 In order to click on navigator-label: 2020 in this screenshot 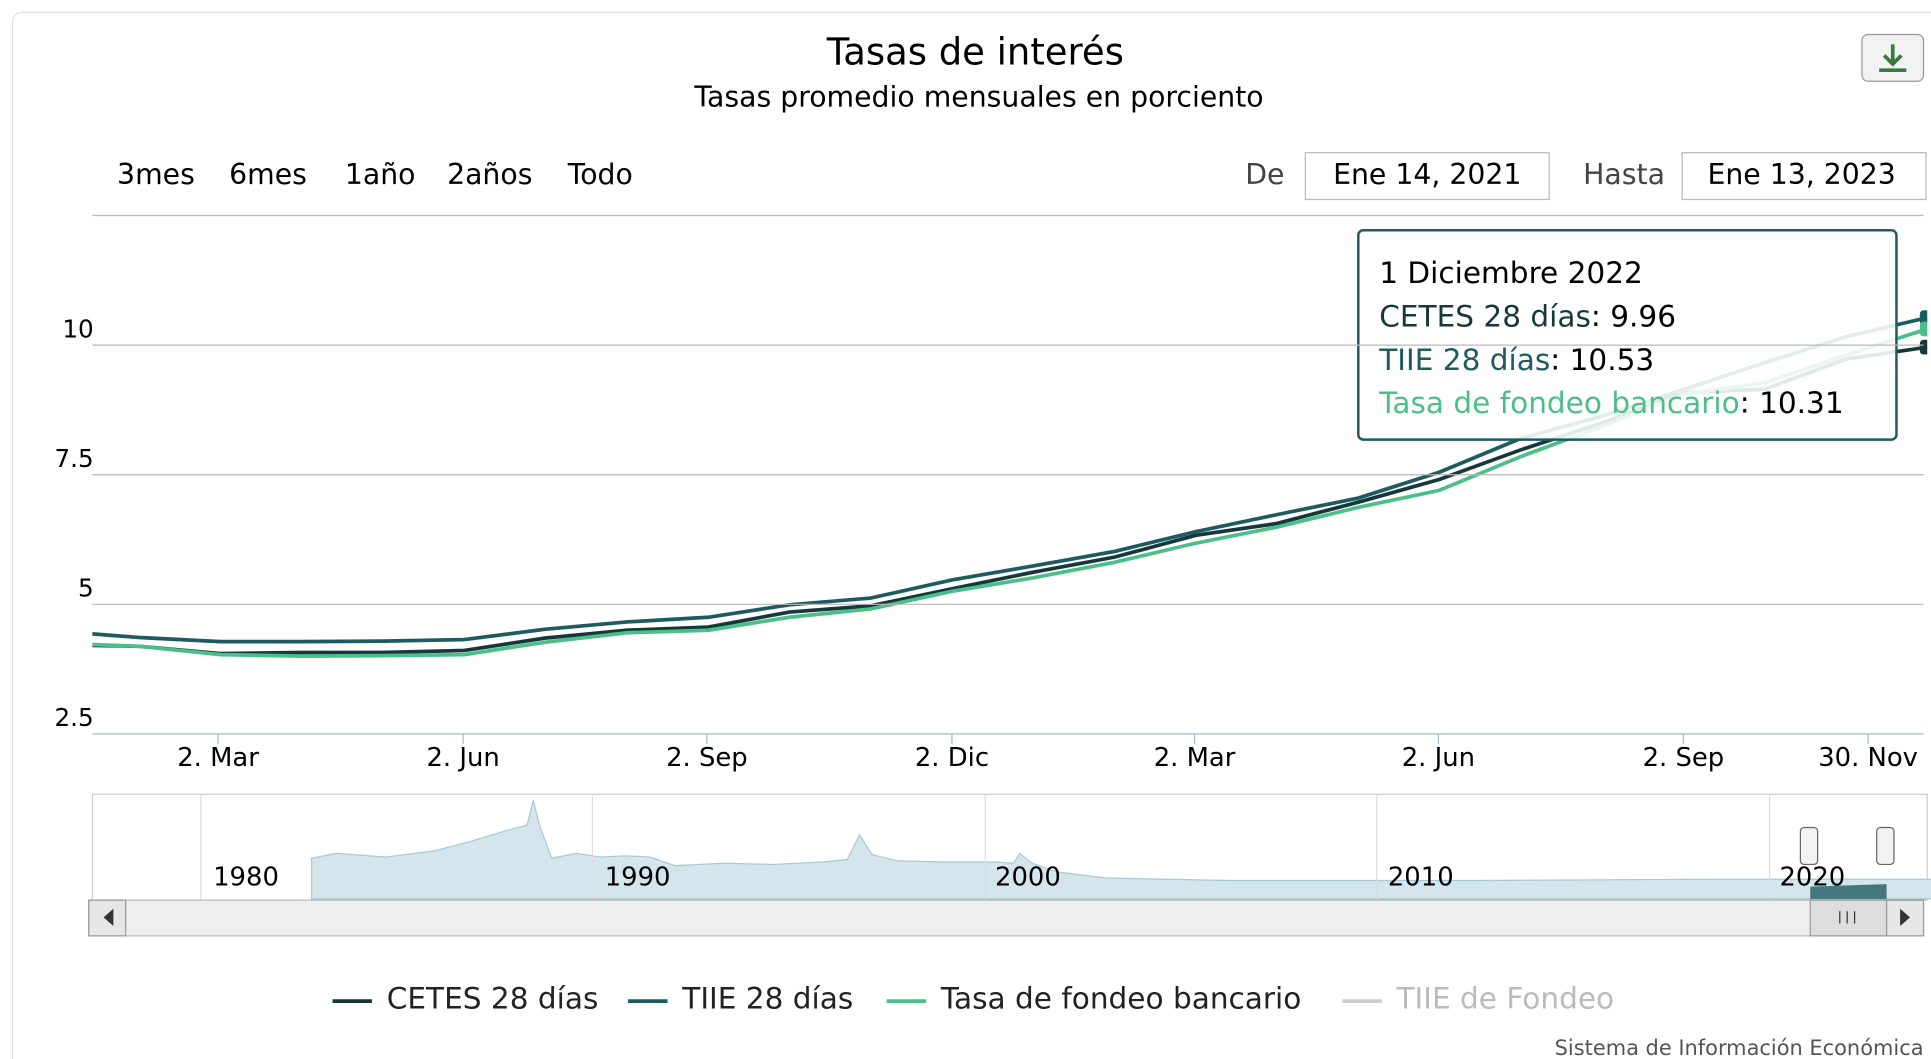, I will do `click(1812, 877)`.